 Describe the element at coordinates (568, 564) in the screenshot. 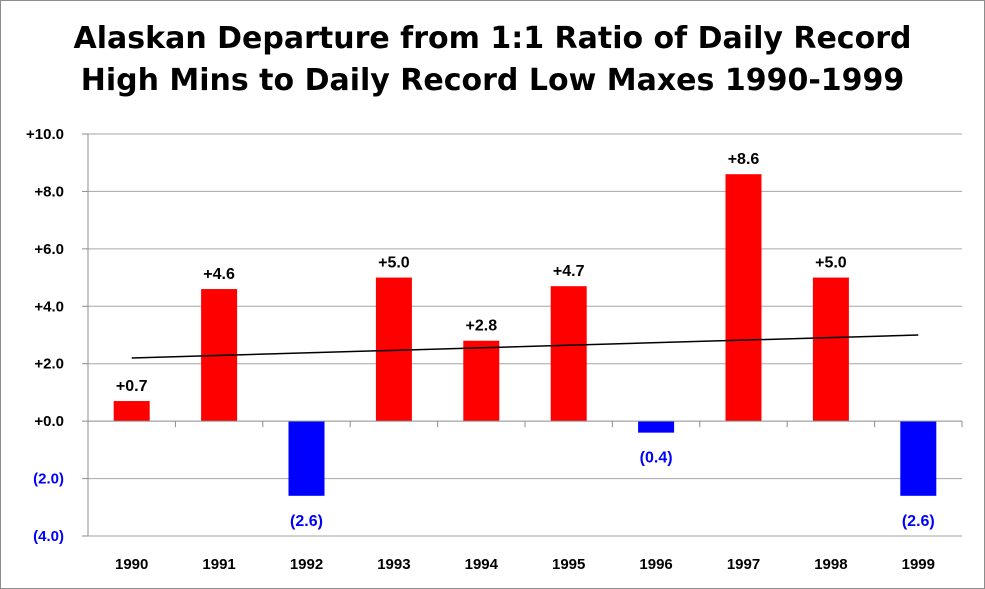

I see `x-tick-label: 1995` at that location.